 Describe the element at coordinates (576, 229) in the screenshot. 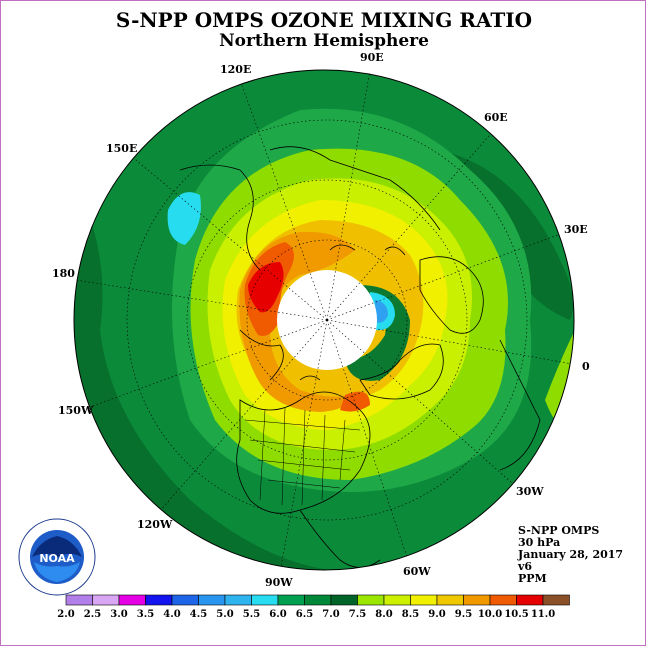

I see `lon-label-30e: 30E` at that location.